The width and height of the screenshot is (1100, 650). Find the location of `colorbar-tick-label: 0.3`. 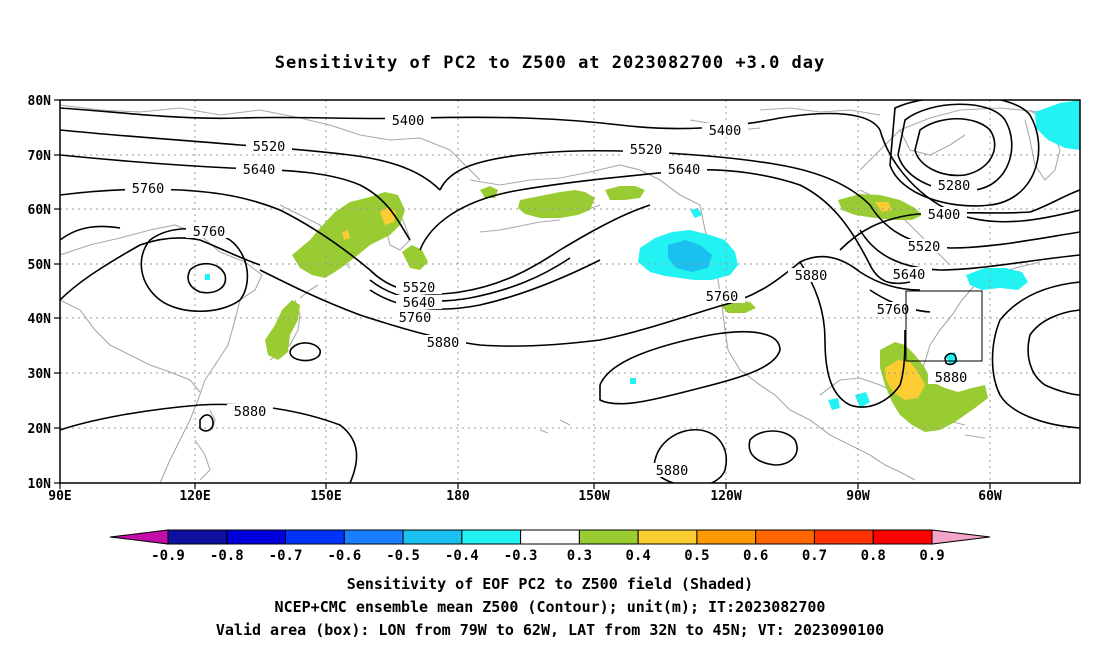

colorbar-tick-label: 0.3 is located at coordinates (579, 556).